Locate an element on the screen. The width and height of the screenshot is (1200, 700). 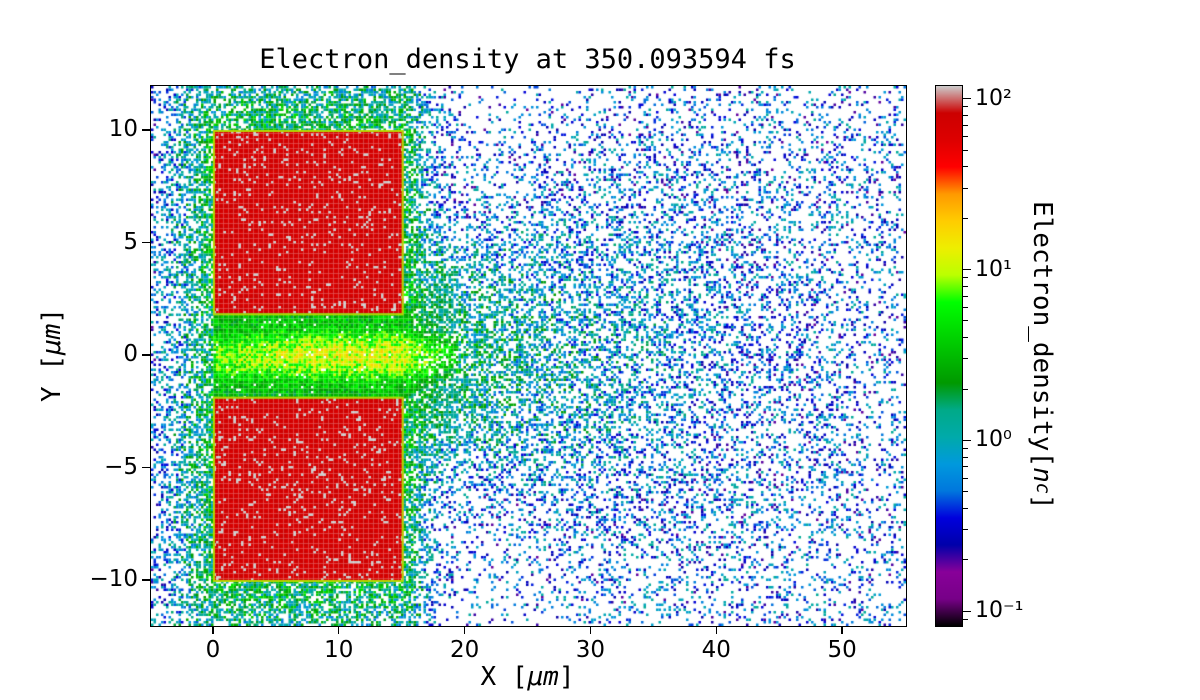
colorbar-tick-label: 10¹ is located at coordinates (993, 269).